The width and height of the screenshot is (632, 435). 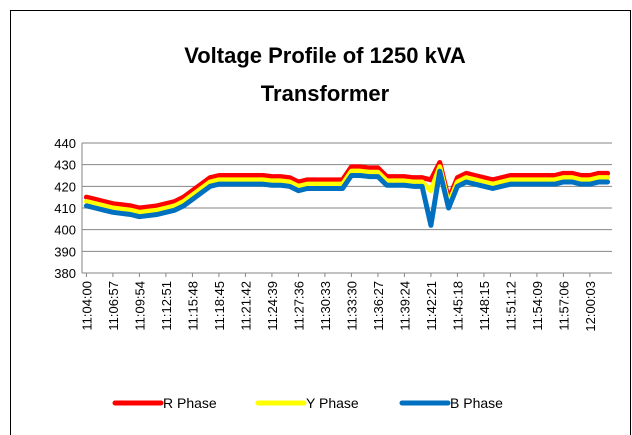 I want to click on x-tick-label: 11:36:27, so click(x=378, y=306).